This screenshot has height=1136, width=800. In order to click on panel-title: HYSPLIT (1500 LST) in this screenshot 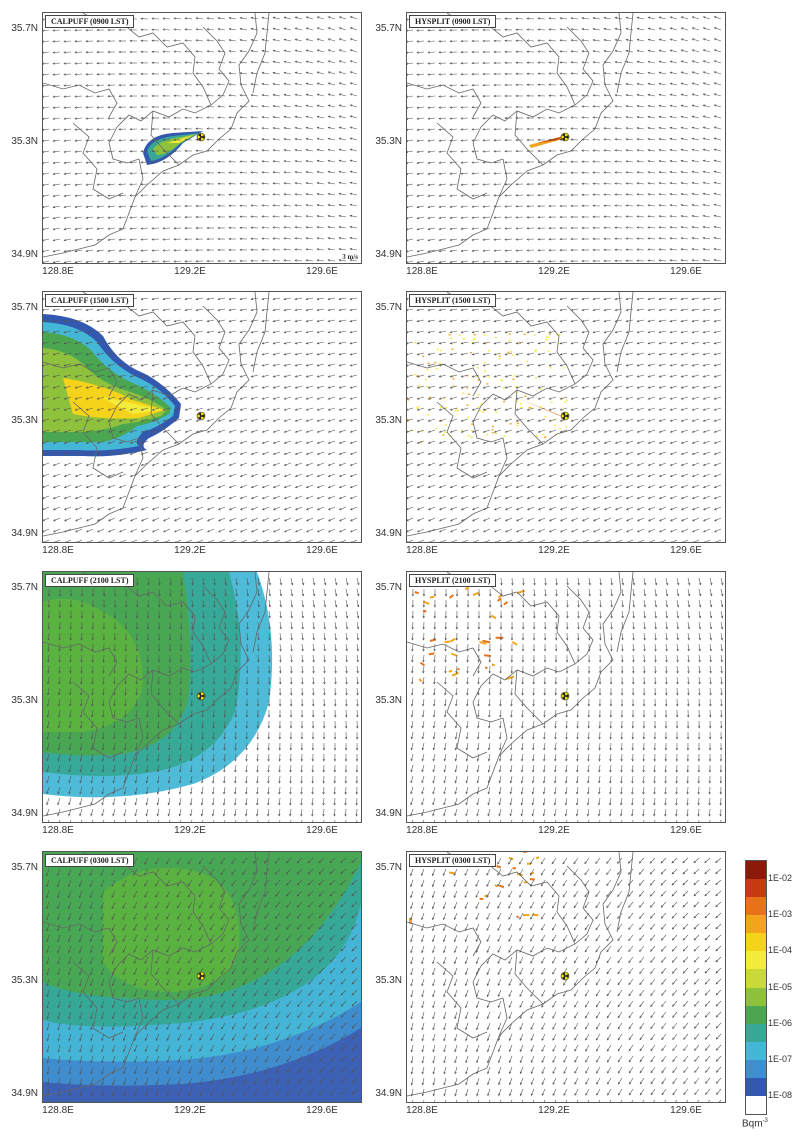, I will do `click(453, 300)`.